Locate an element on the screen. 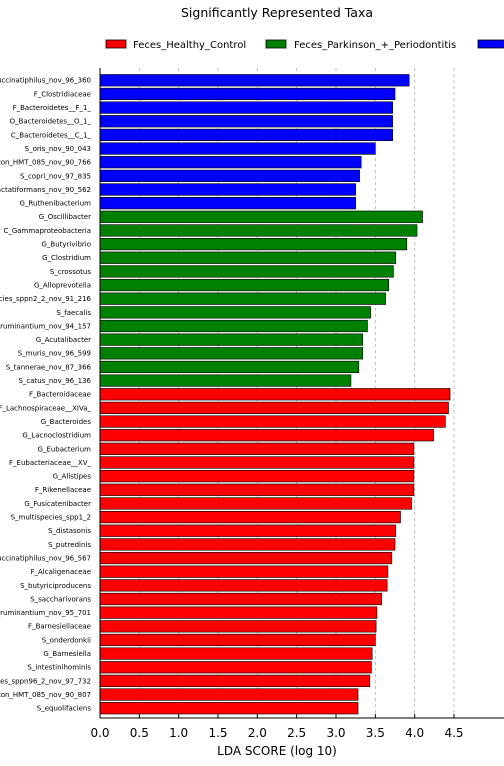 Image resolution: width=504 pixels, height=766 pixels. category-label: S_putredinis is located at coordinates (69, 545).